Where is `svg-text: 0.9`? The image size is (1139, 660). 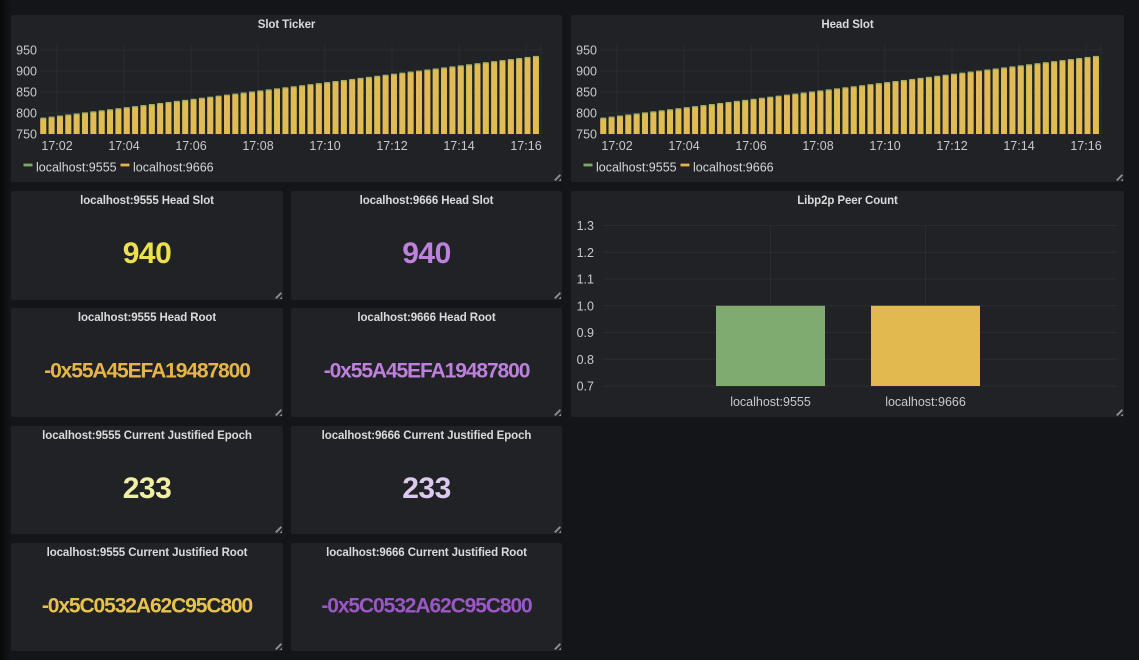
svg-text: 0.9 is located at coordinates (585, 333).